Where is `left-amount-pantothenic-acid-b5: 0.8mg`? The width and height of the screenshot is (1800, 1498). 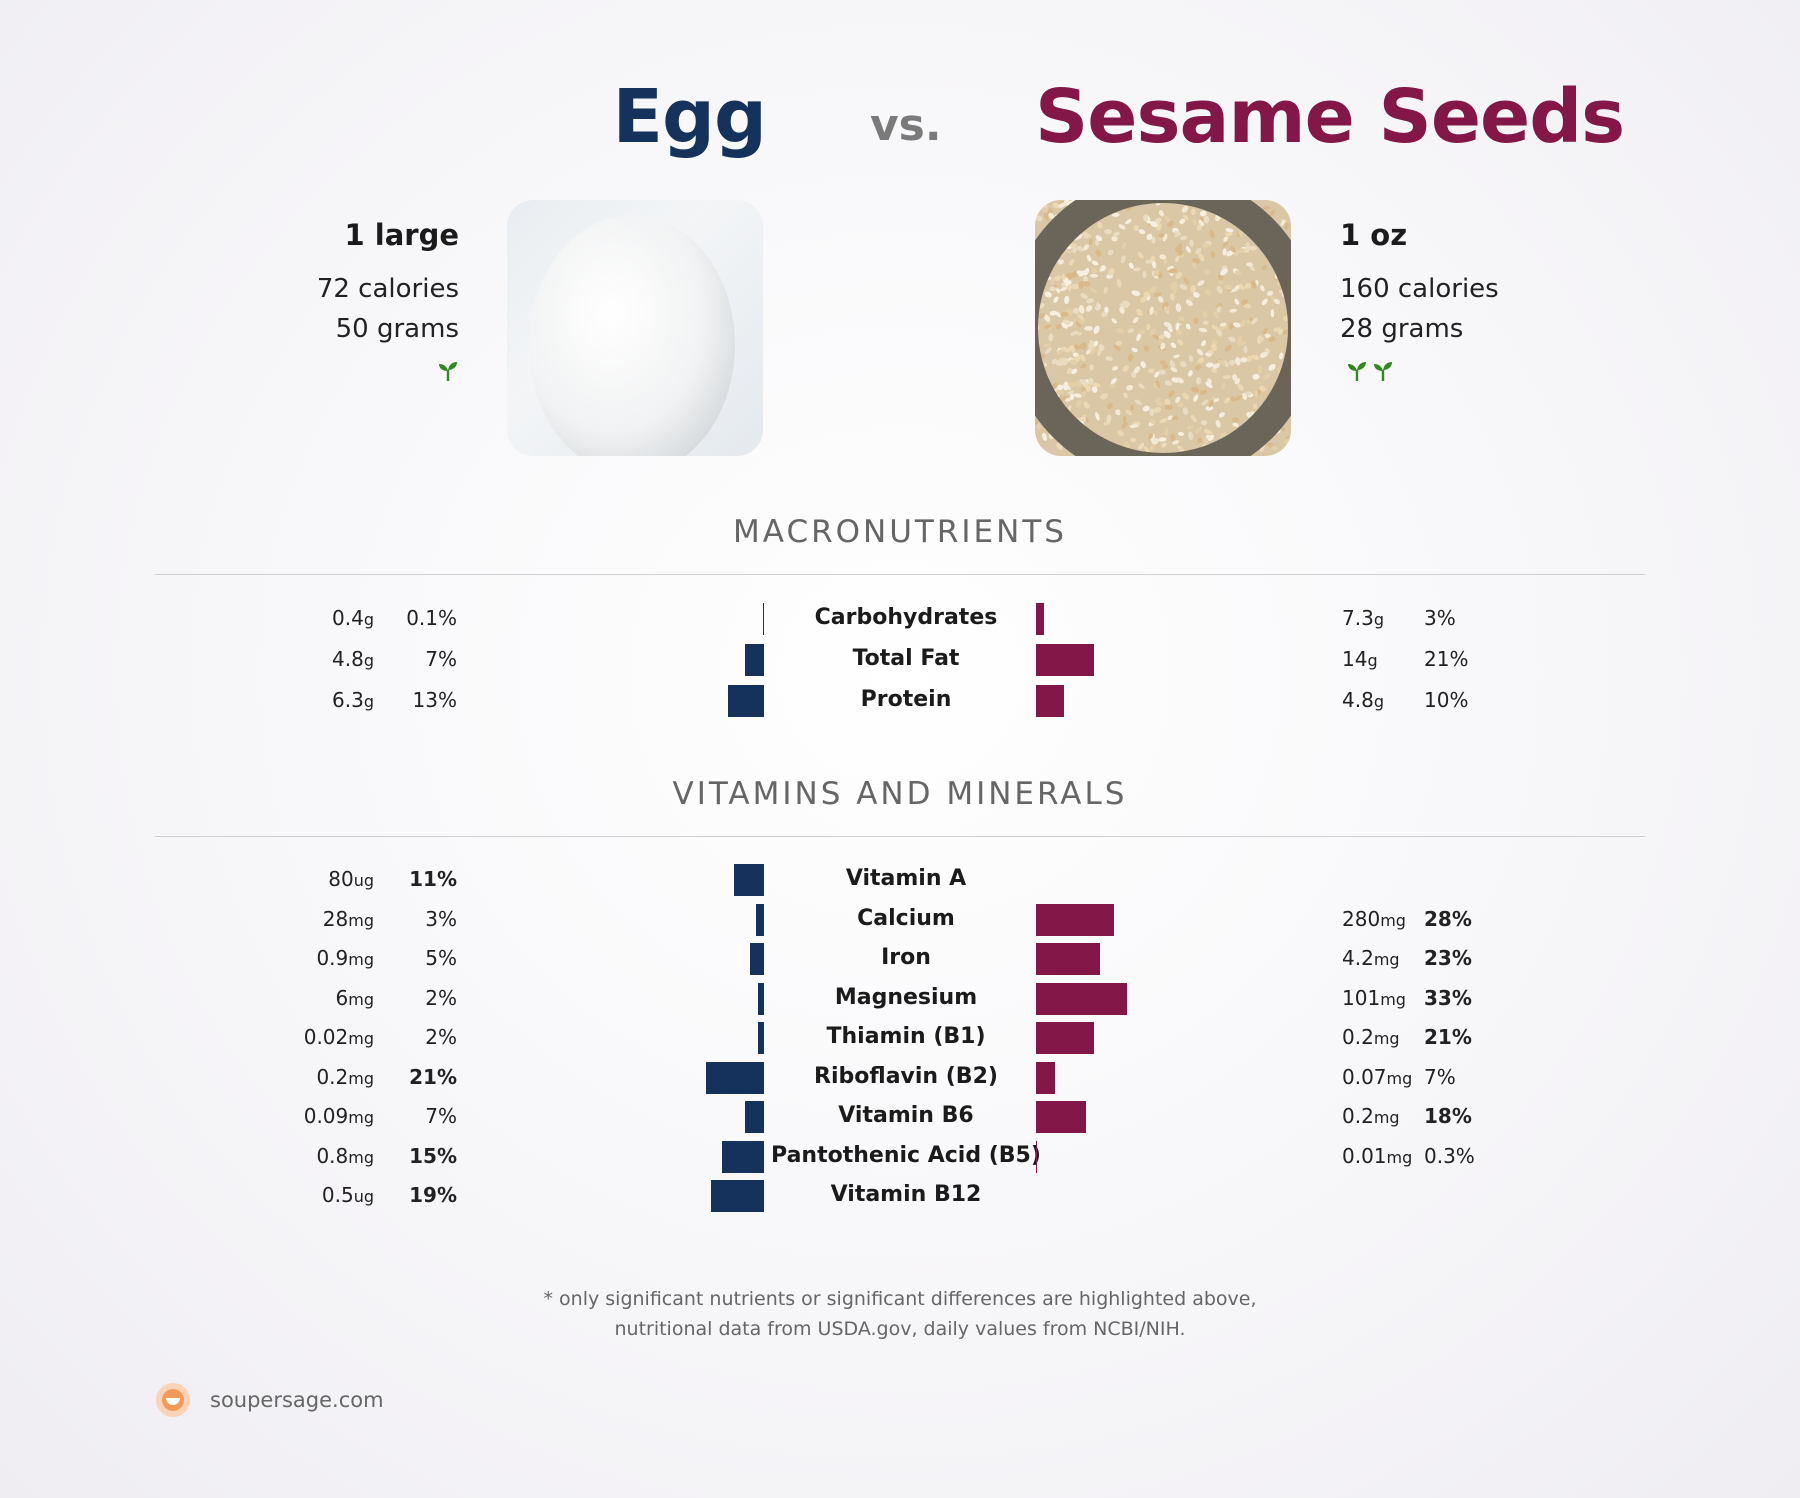
left-amount-pantothenic-acid-b5: 0.8mg is located at coordinates (345, 1155).